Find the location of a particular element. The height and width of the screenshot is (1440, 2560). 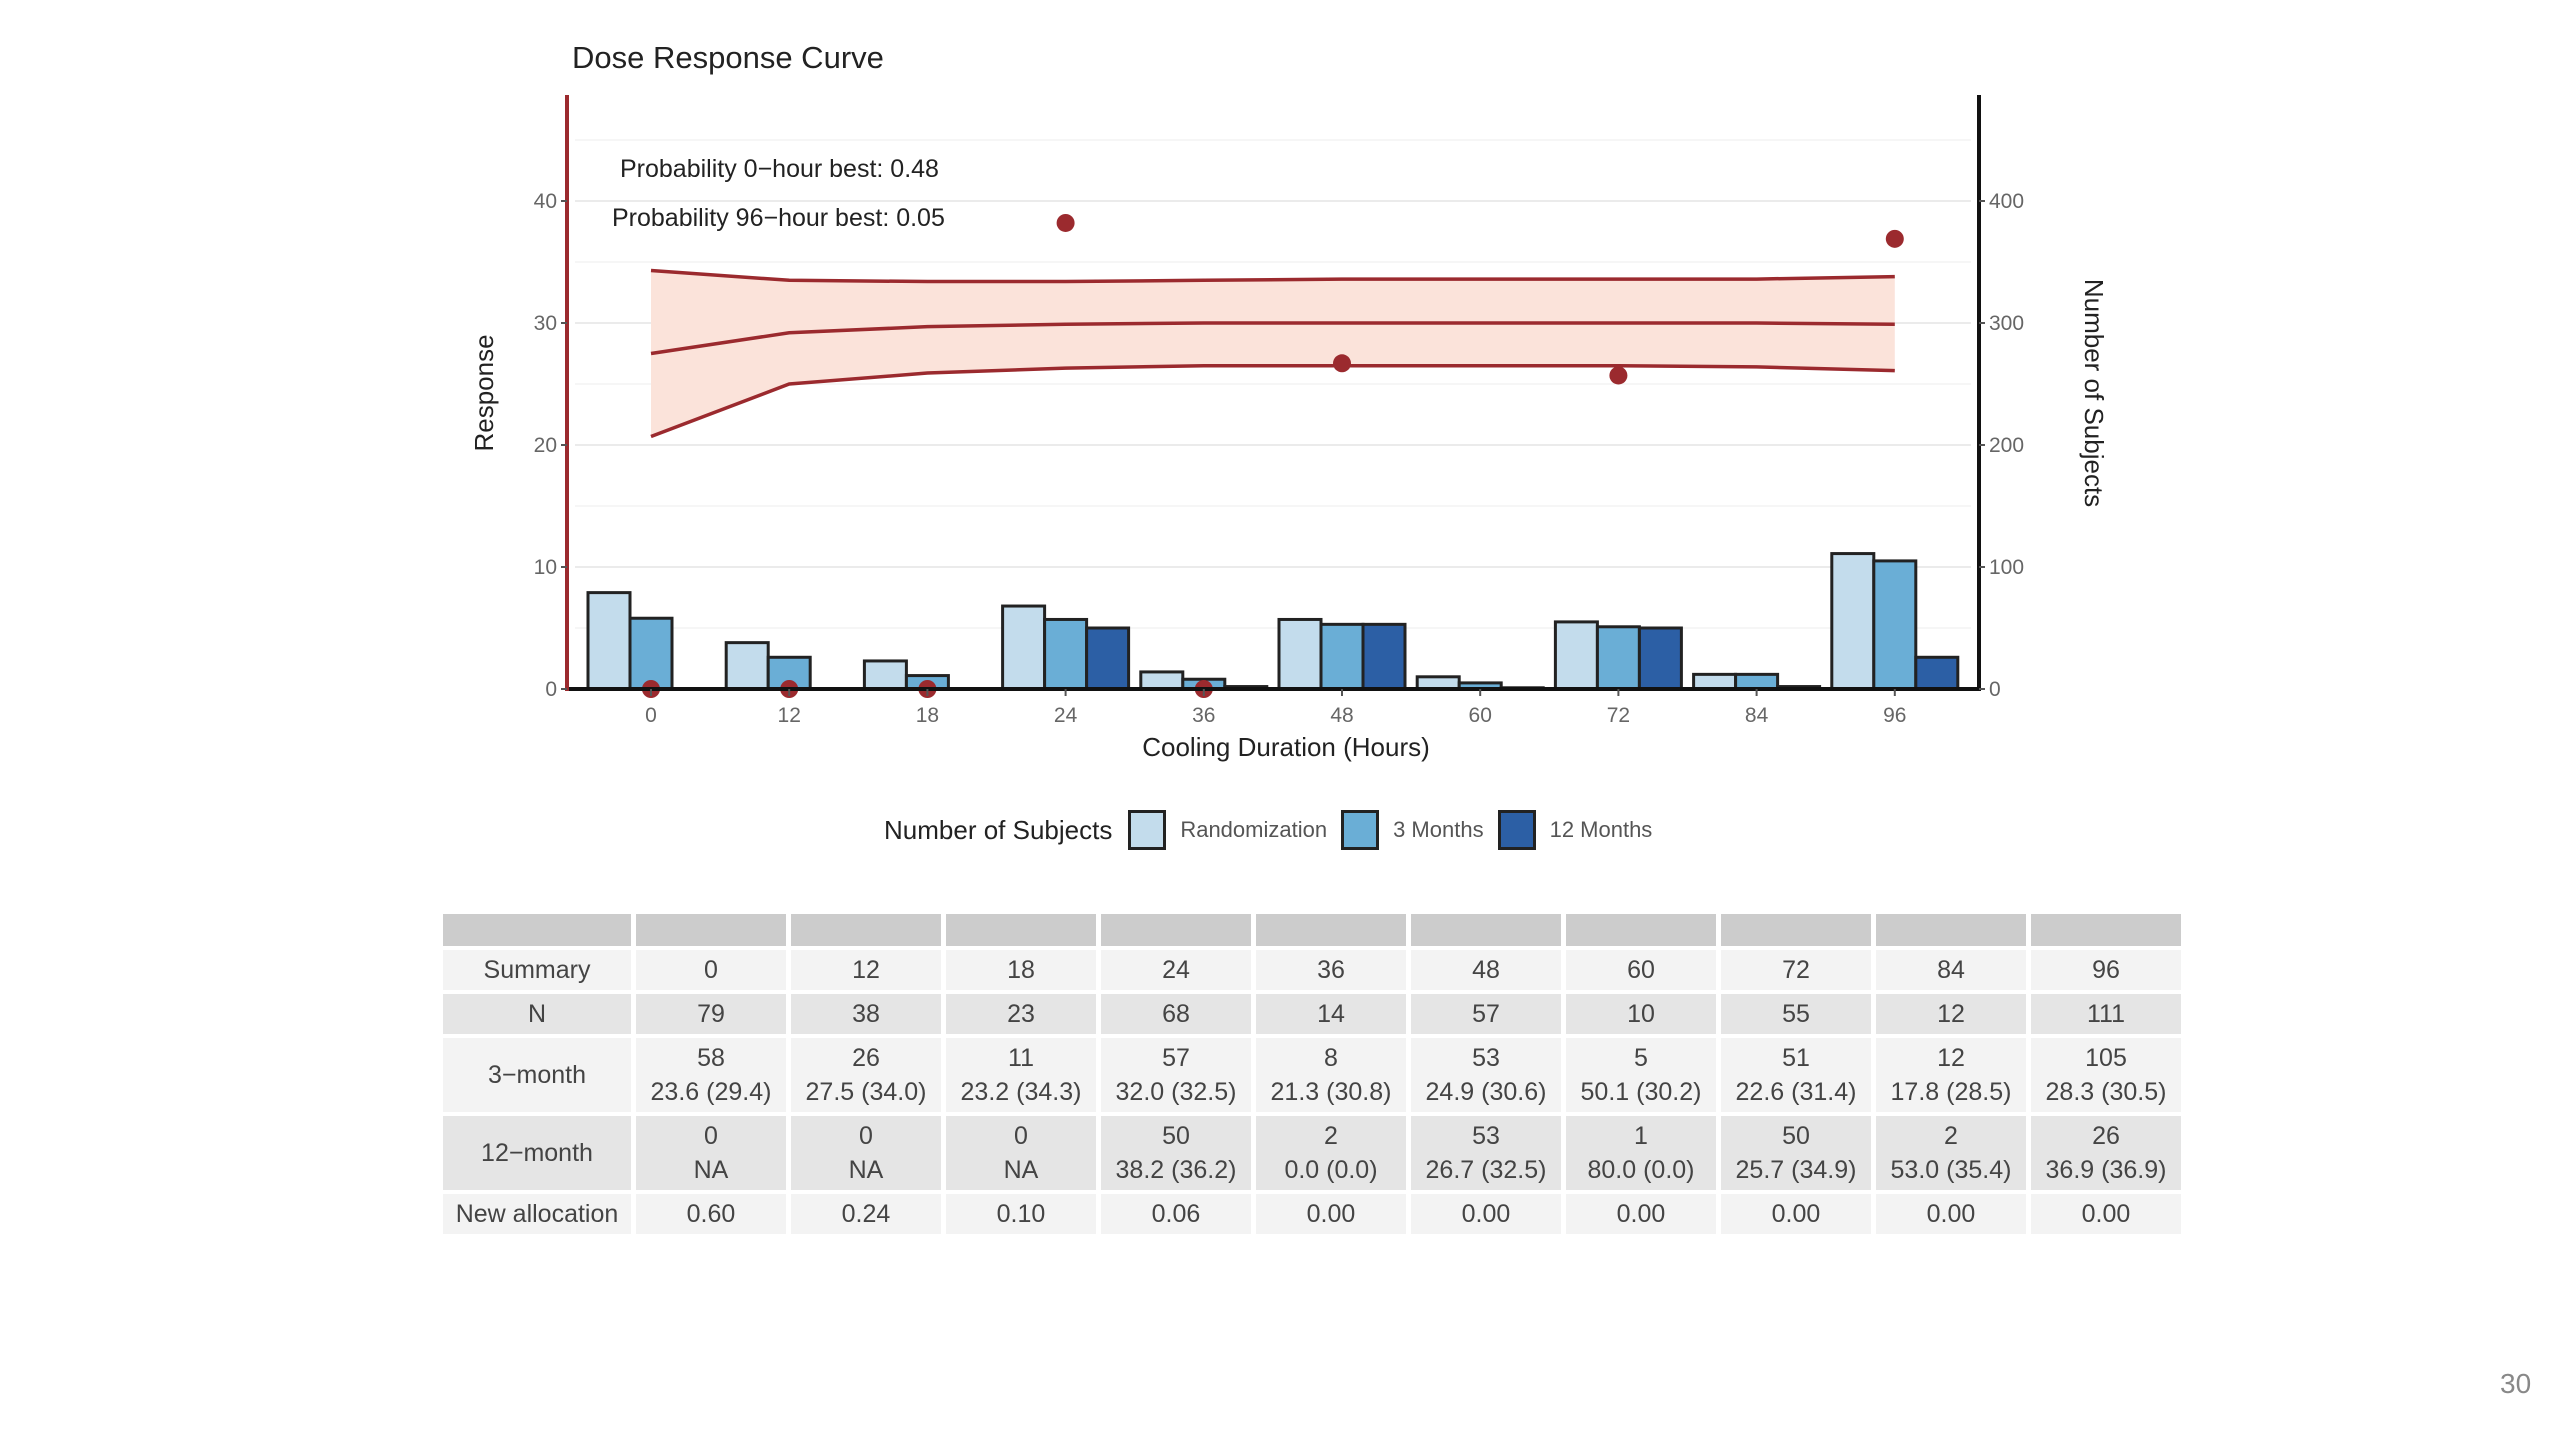

cell-count: 51 is located at coordinates (1796, 1058).